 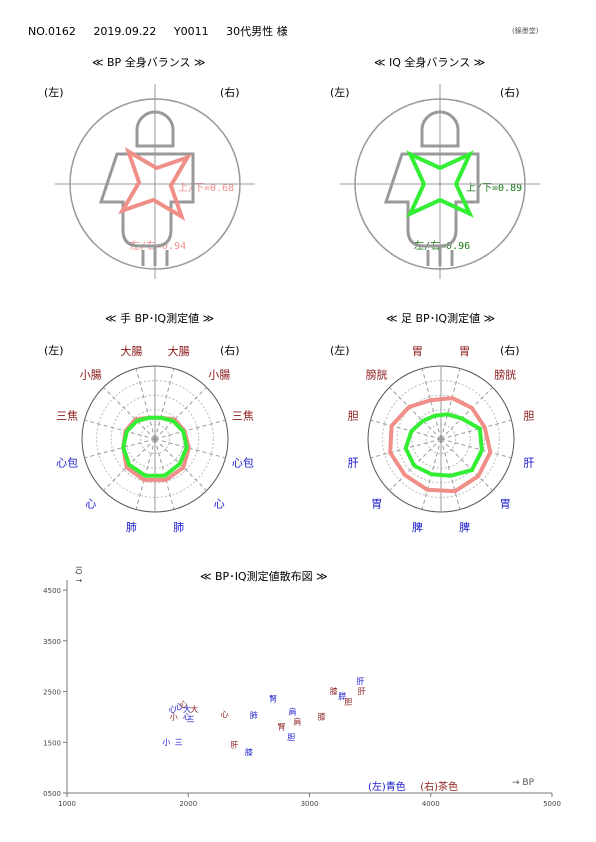 What do you see at coordinates (52, 693) in the screenshot?
I see `y-tick-label: 2500` at bounding box center [52, 693].